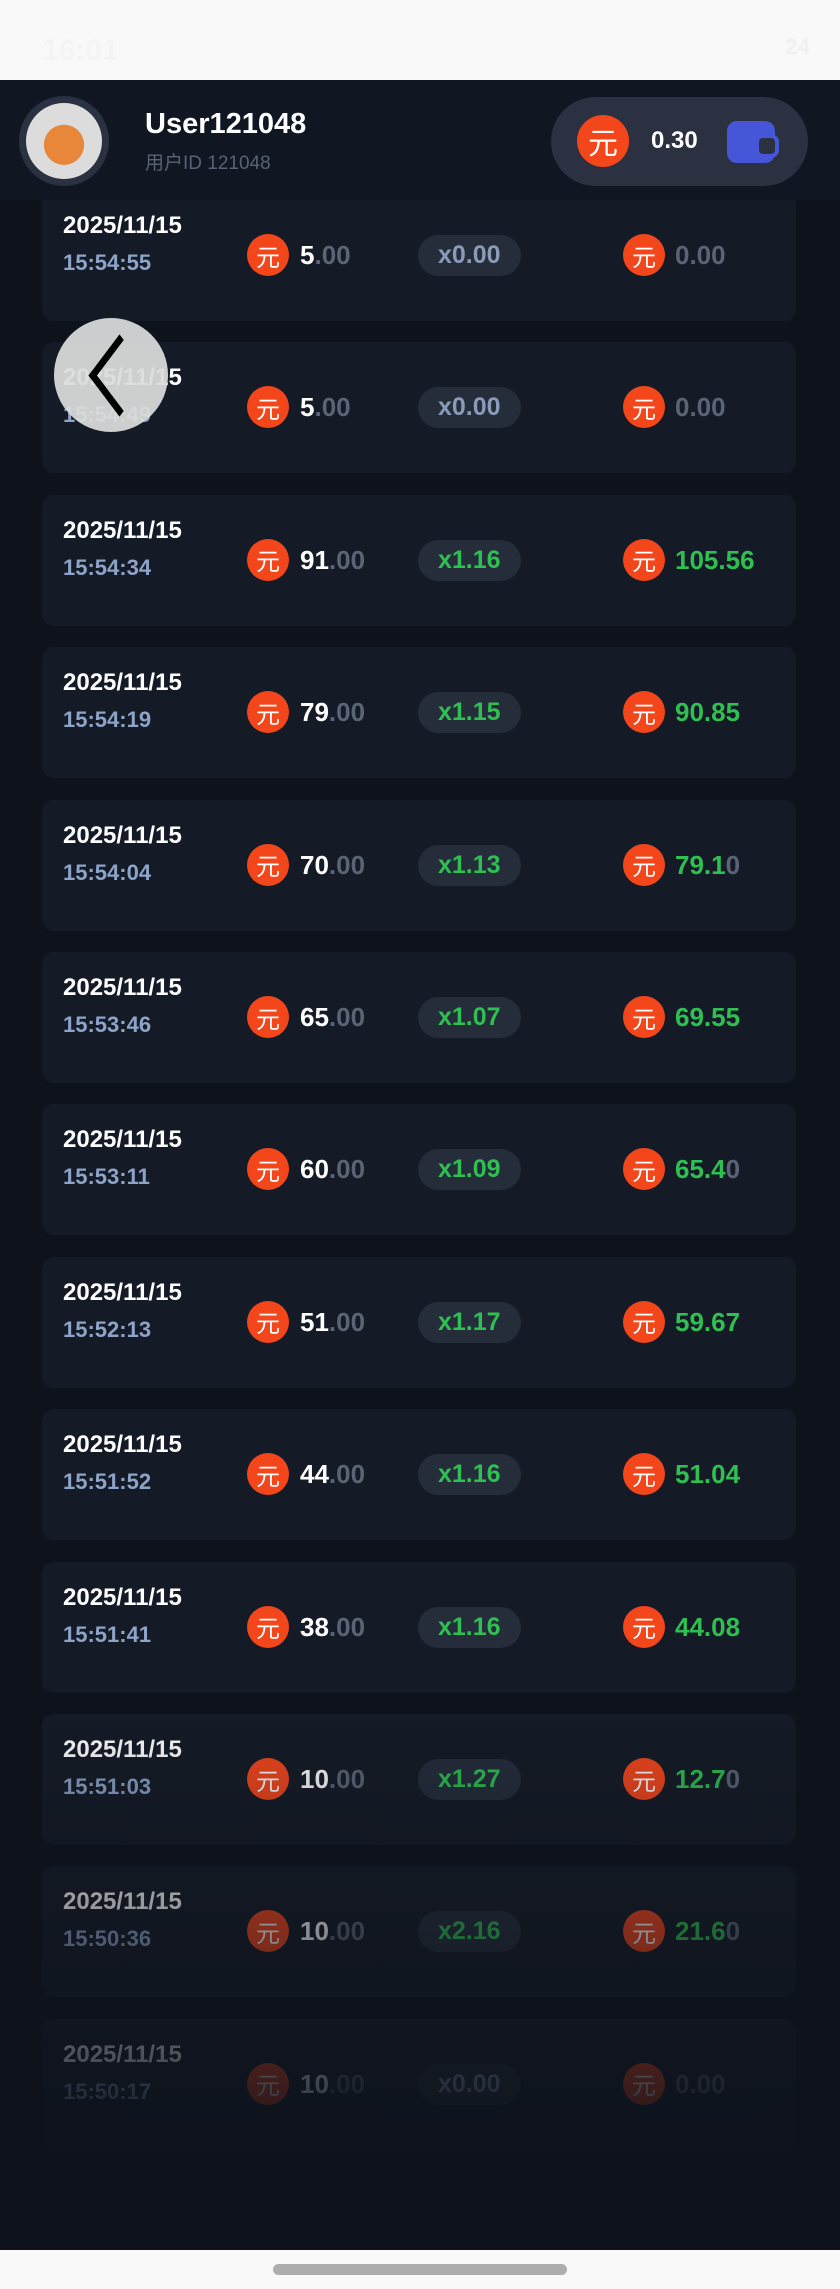  What do you see at coordinates (314, 864) in the screenshot?
I see `bet-integer: 70` at bounding box center [314, 864].